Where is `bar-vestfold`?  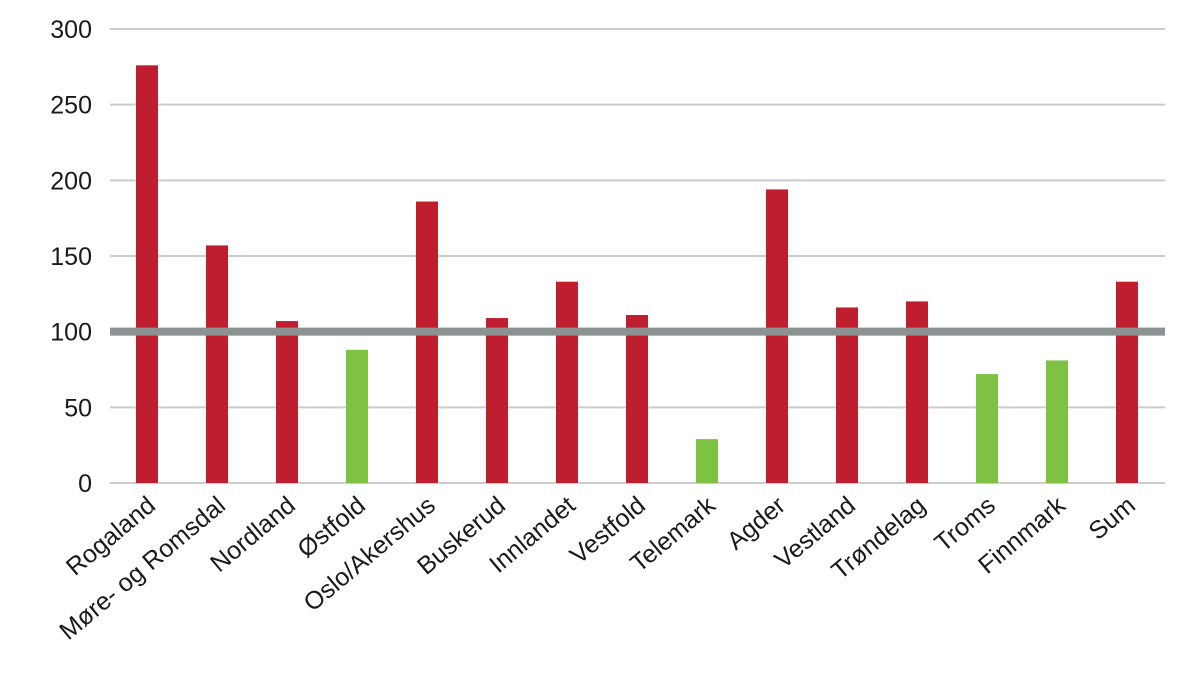
bar-vestfold is located at coordinates (637, 399).